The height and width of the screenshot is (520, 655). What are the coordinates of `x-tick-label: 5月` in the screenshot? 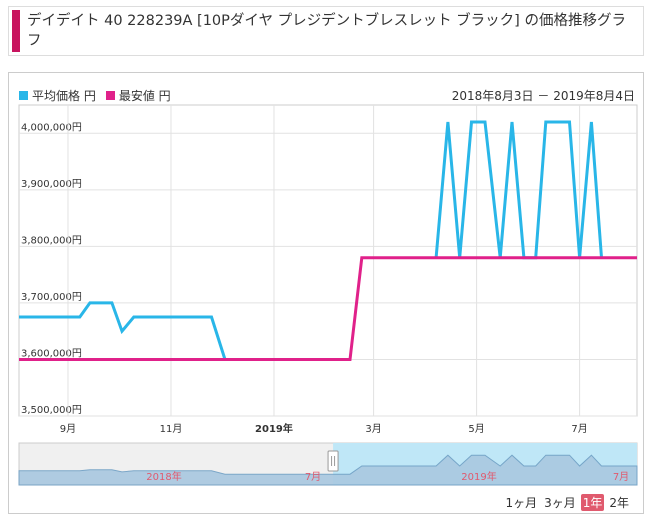 It's located at (476, 429).